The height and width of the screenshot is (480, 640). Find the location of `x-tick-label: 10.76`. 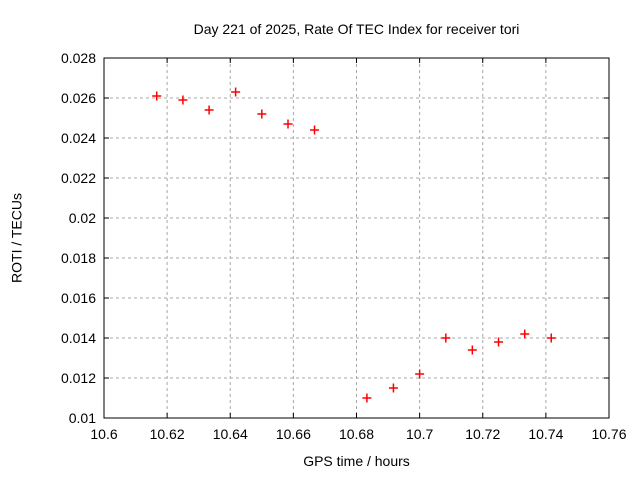

x-tick-label: 10.76 is located at coordinates (608, 434).